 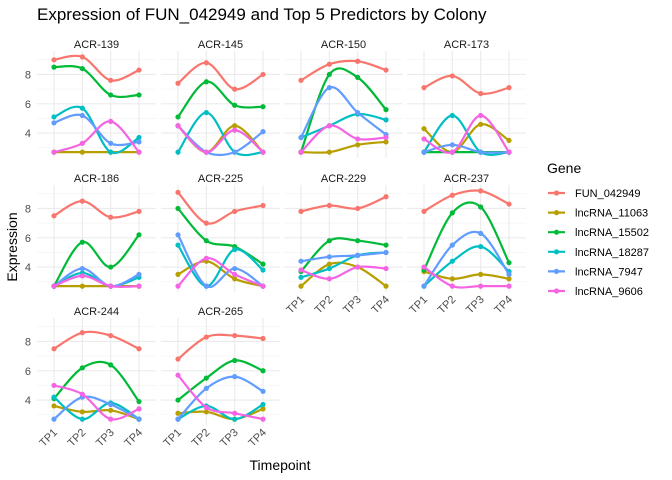 I want to click on x-tick-label: TP1, so click(x=172, y=438).